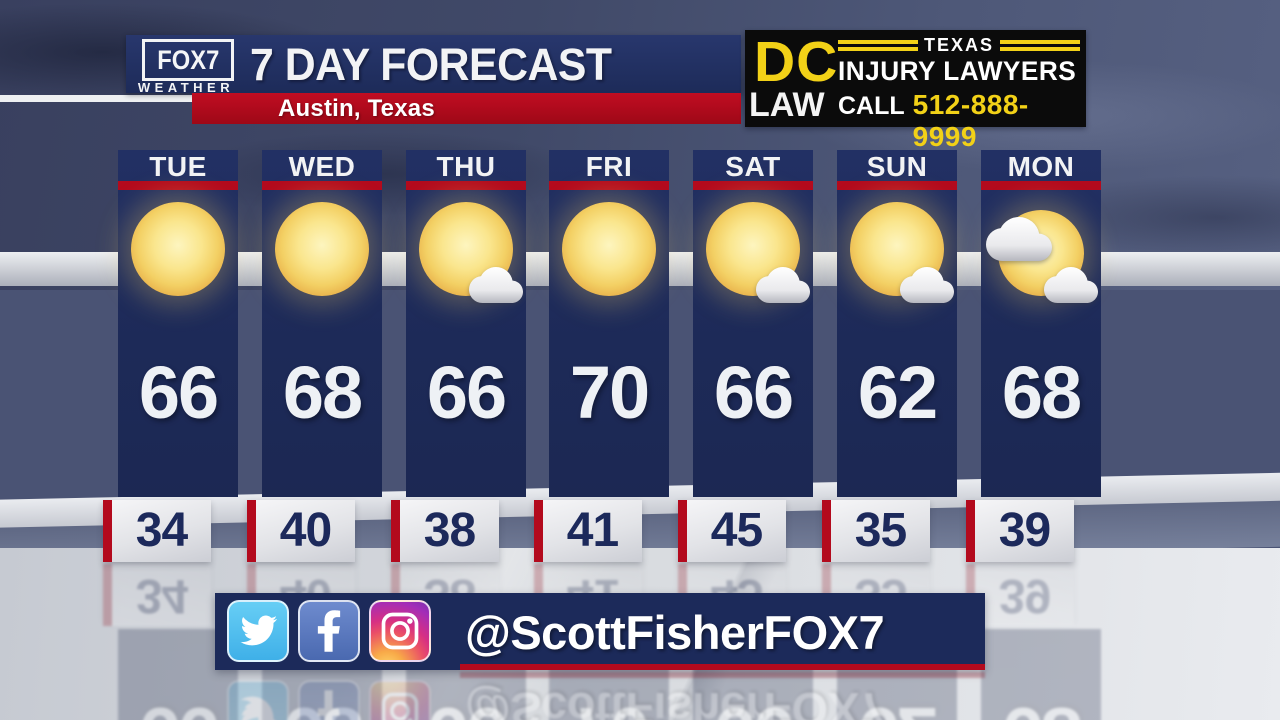  I want to click on low-temp-box: 40, so click(301, 531).